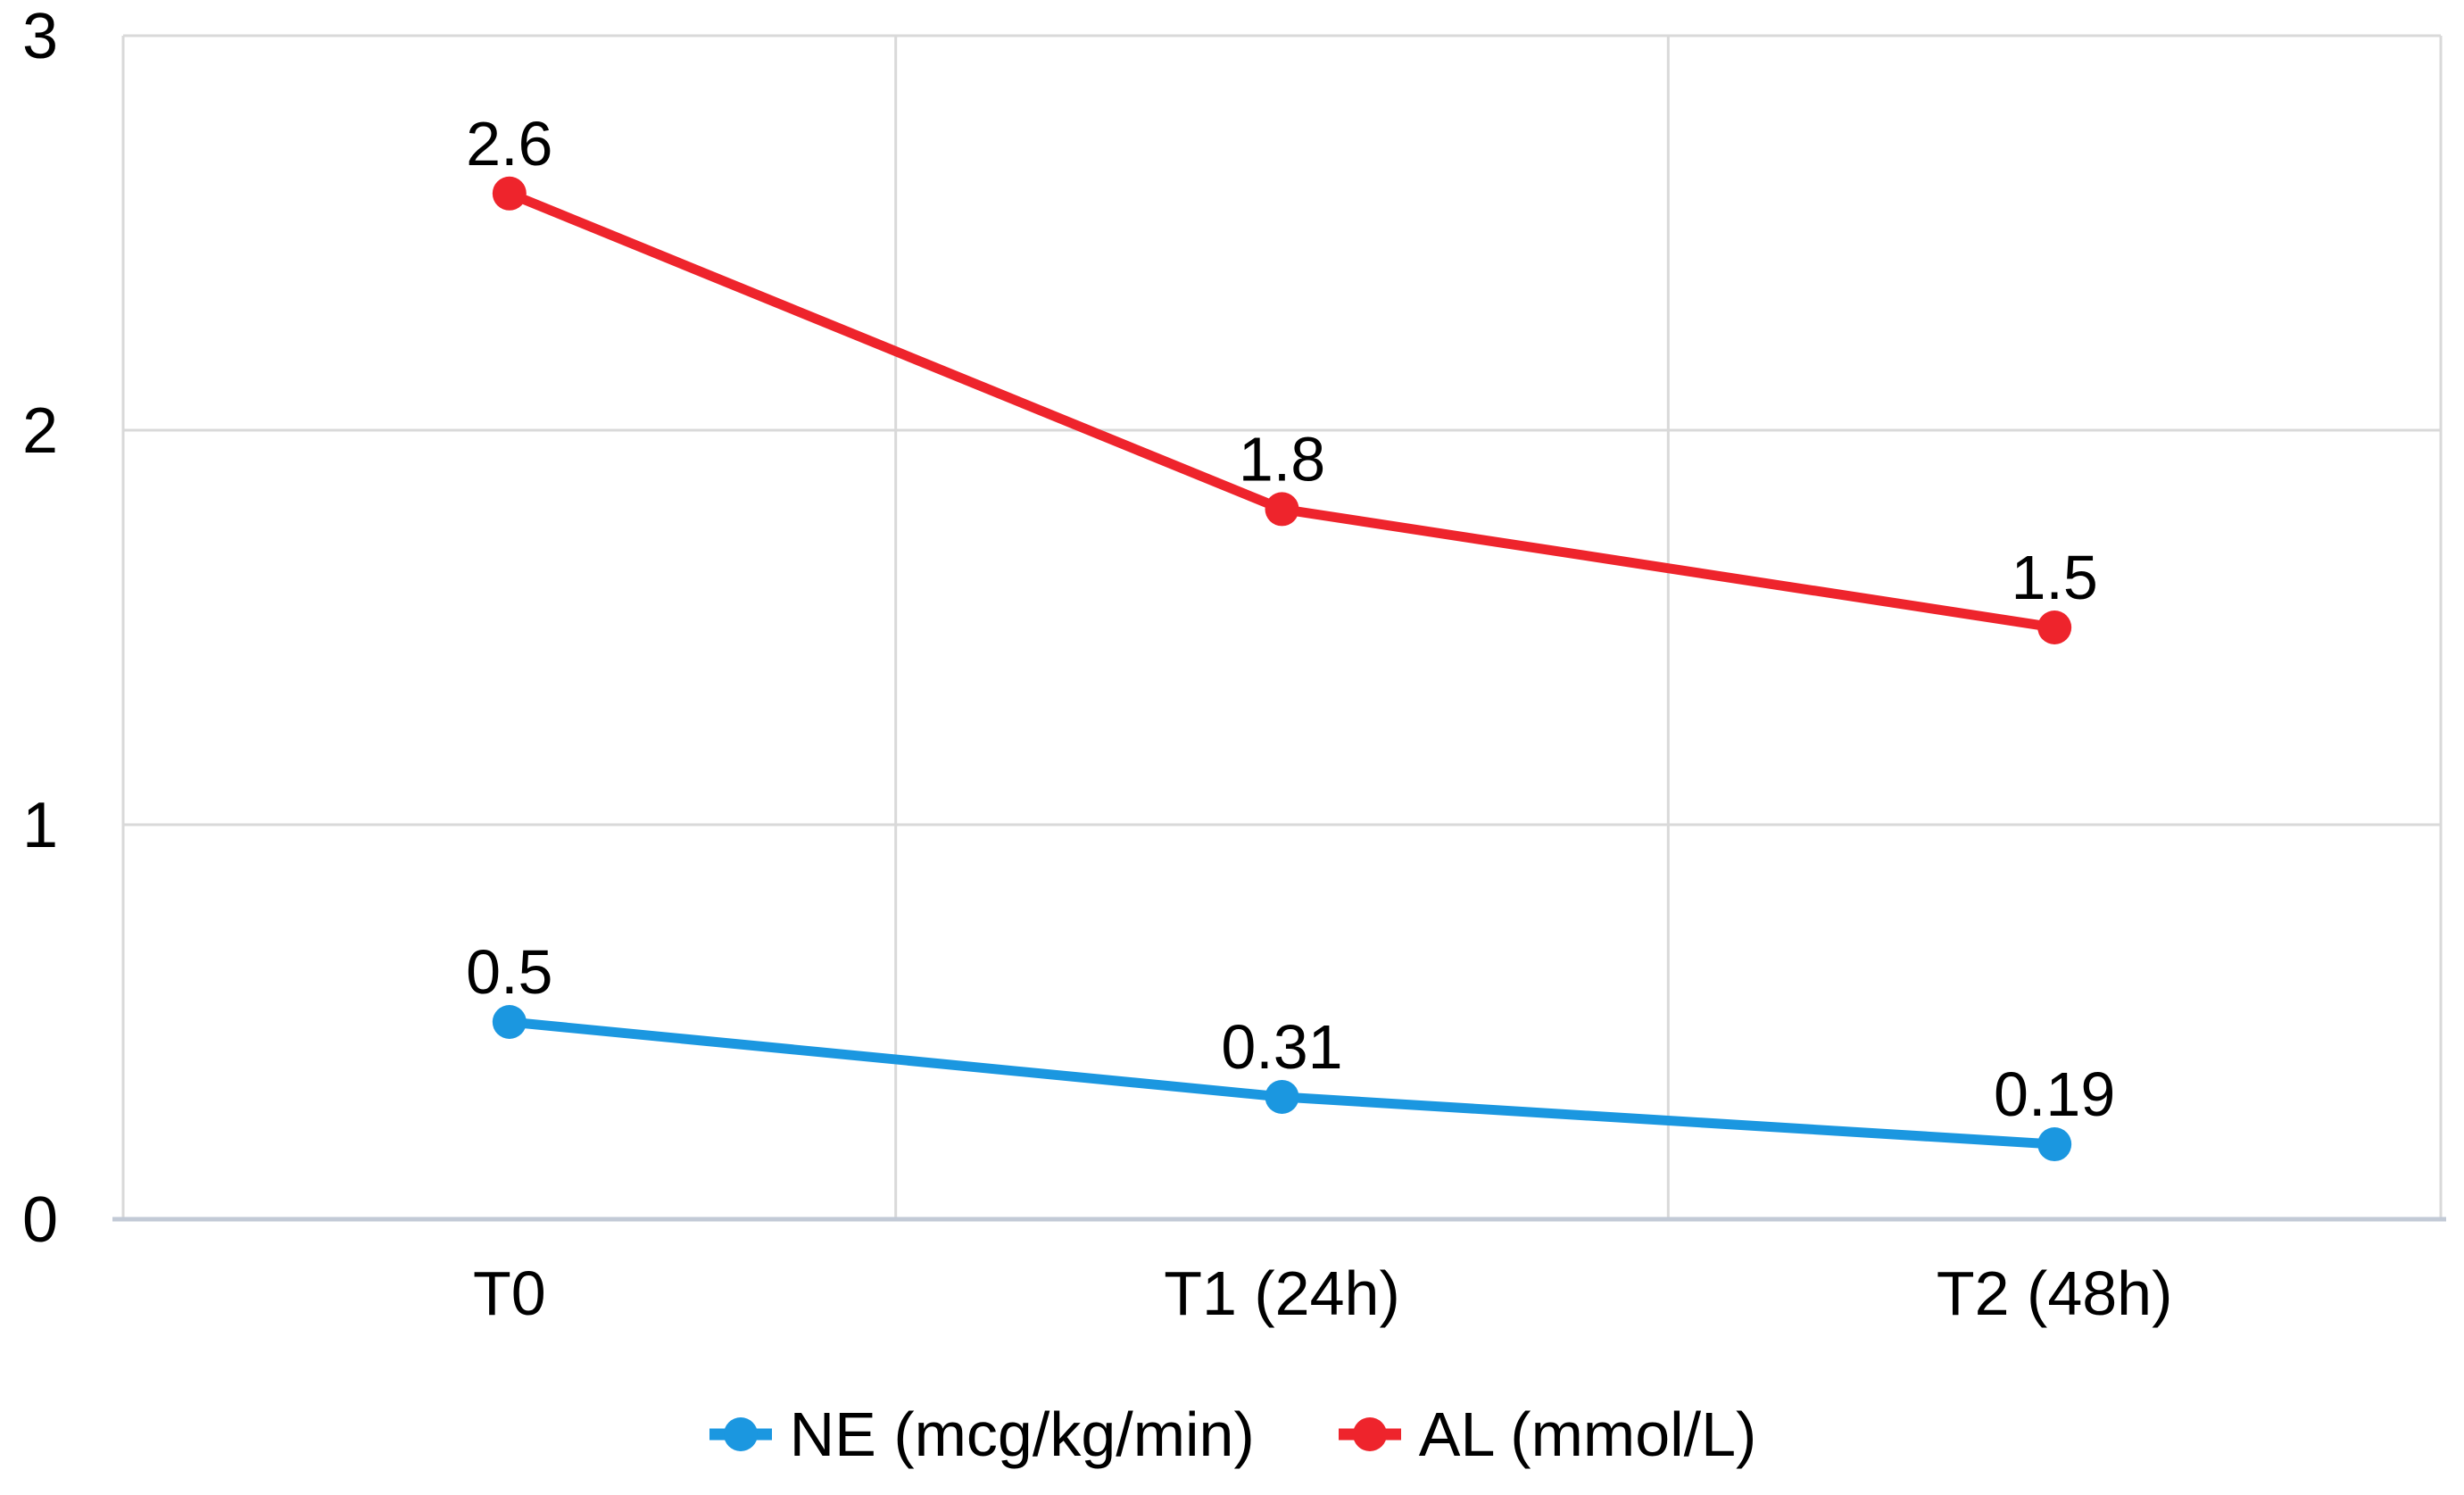 This screenshot has height=1495, width=2464. Describe the element at coordinates (1587, 1434) in the screenshot. I see `legend-label-al: AL (mmol/L)` at that location.